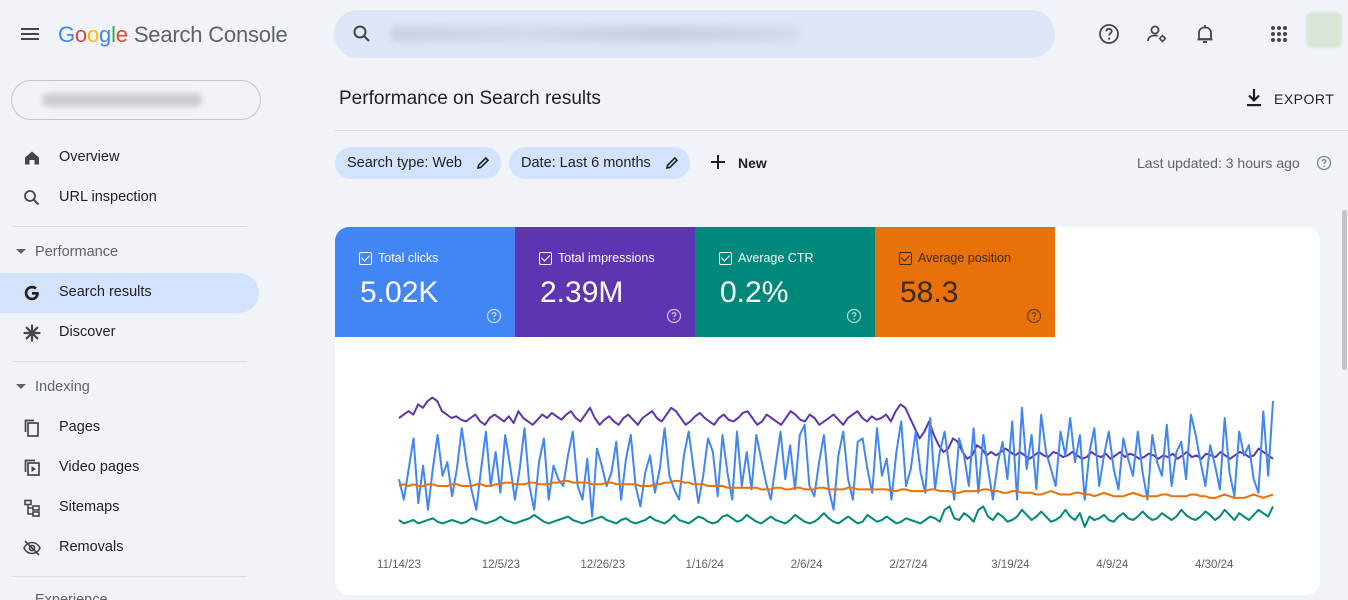 This screenshot has width=1348, height=600. I want to click on chip-label: Search type: Web, so click(404, 163).